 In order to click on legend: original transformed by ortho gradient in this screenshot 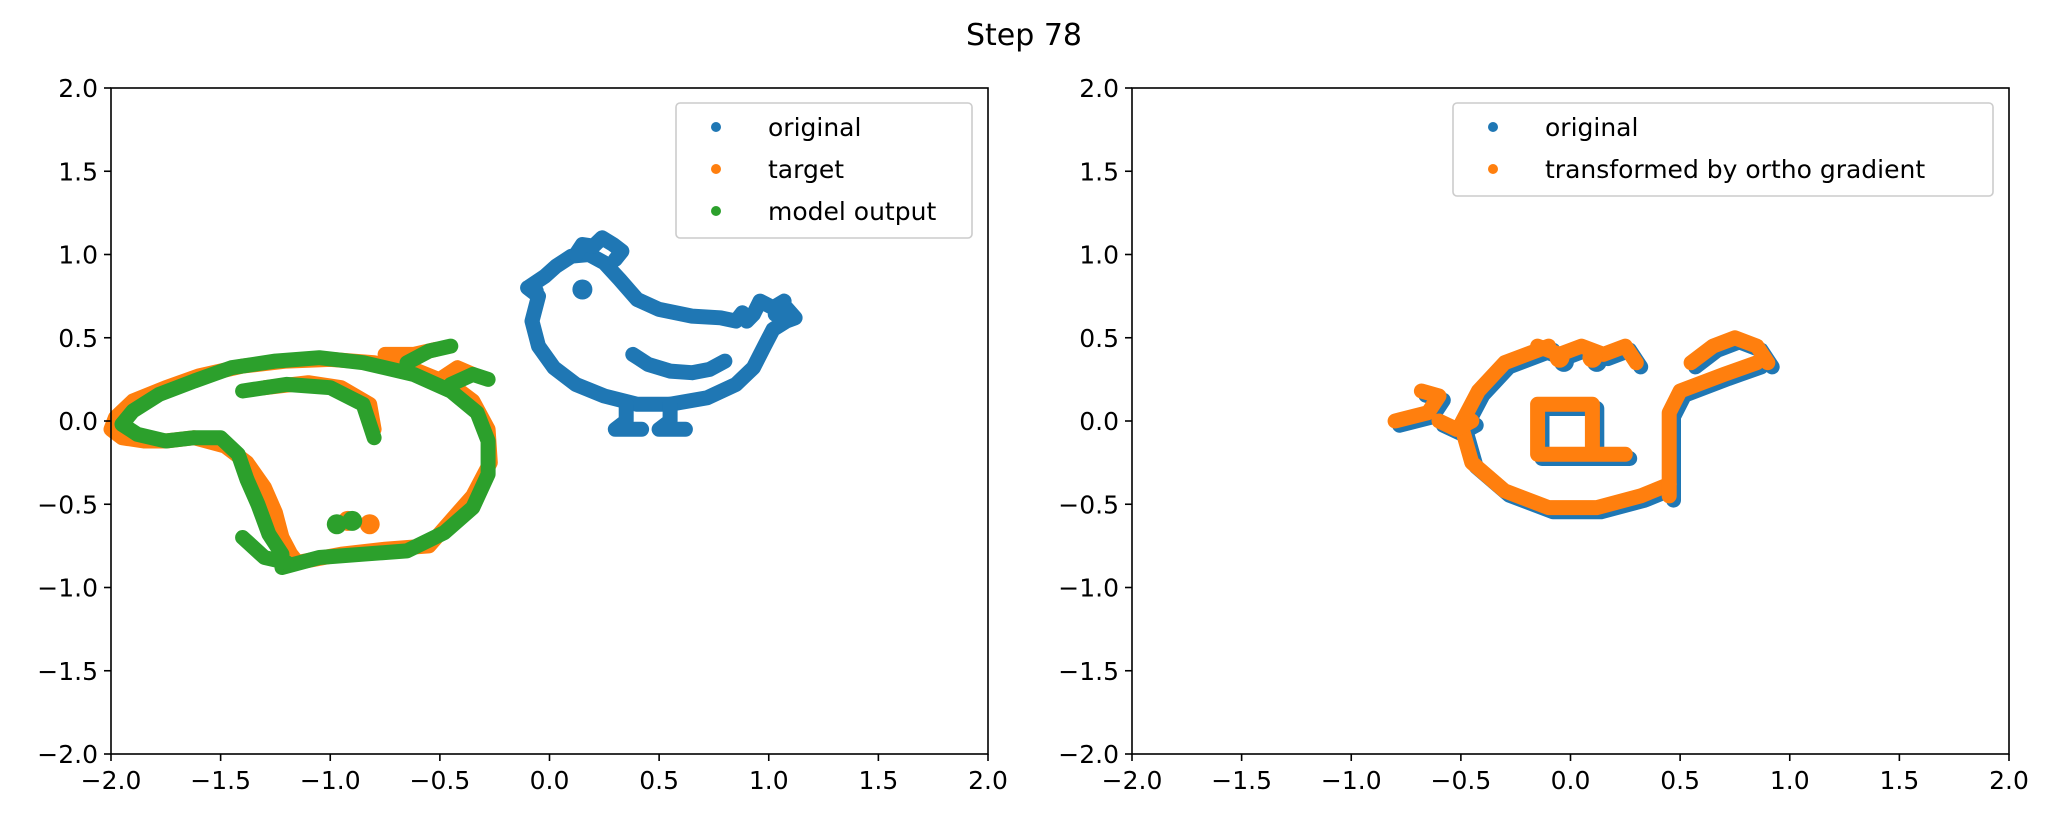, I will do `click(1723, 149)`.